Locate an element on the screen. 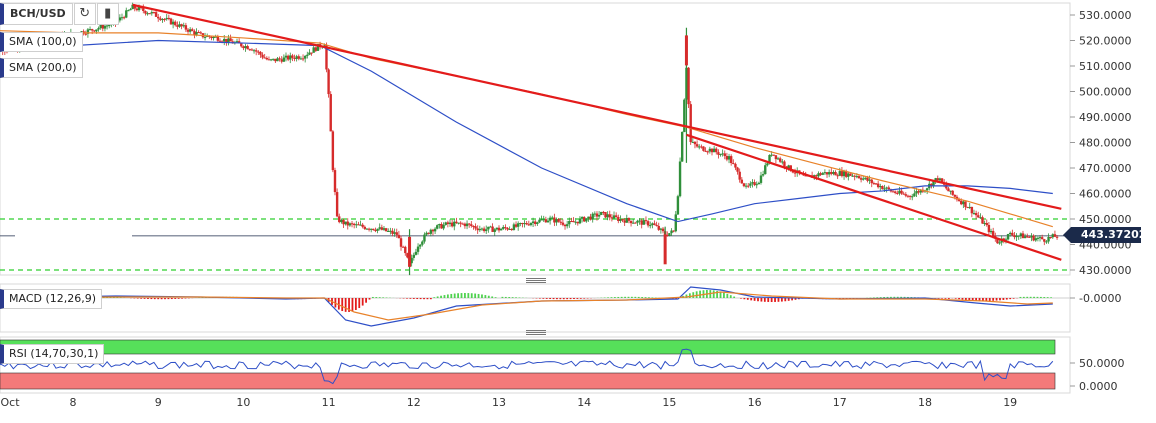 This screenshot has width=1156, height=423. chart-header: BCH/USD ↻ ▮ is located at coordinates (59, 14).